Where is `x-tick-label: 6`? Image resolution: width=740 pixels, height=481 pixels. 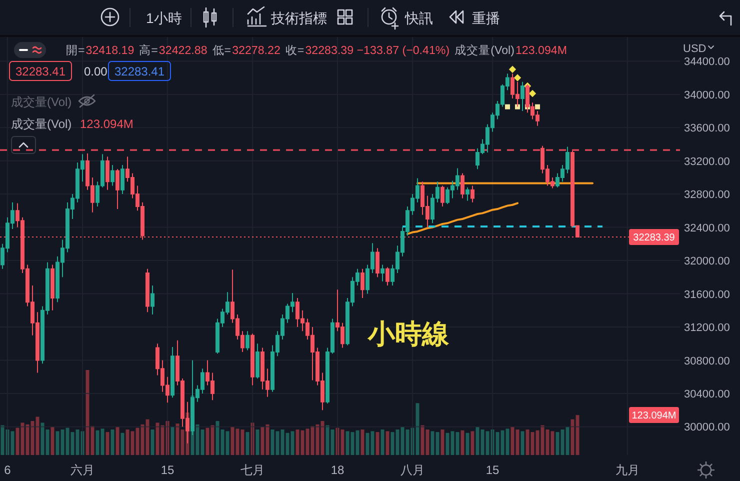 x-tick-label: 6 is located at coordinates (8, 470).